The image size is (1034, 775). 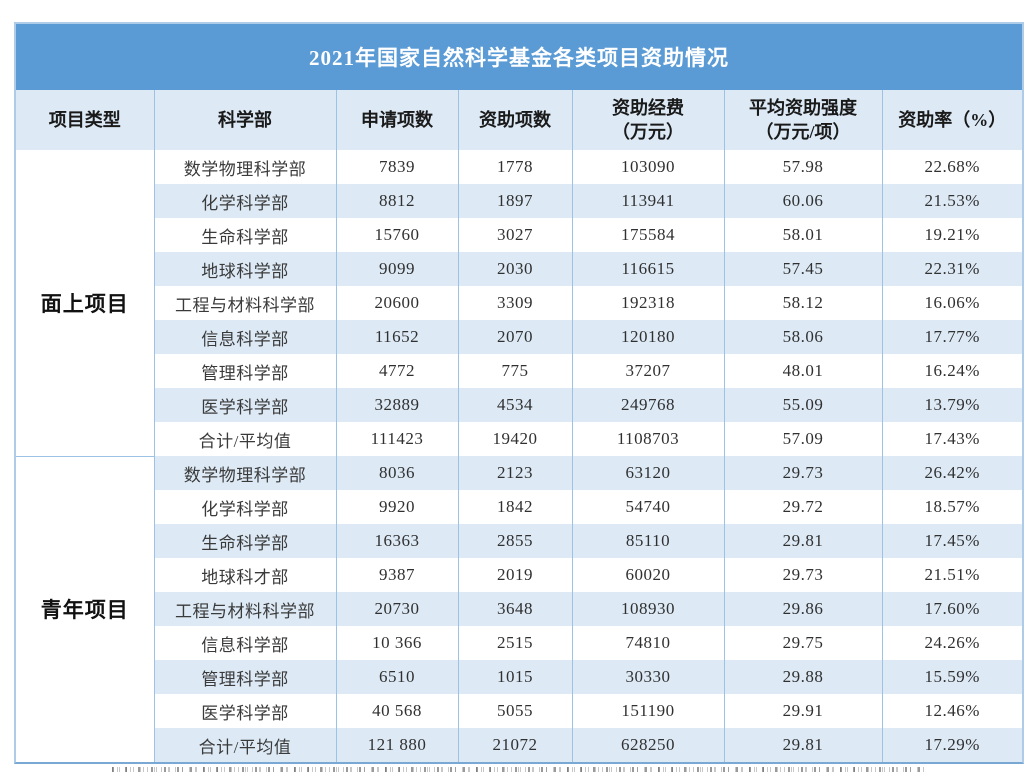 I want to click on department-cell: 生命科学部, so click(x=244, y=541).